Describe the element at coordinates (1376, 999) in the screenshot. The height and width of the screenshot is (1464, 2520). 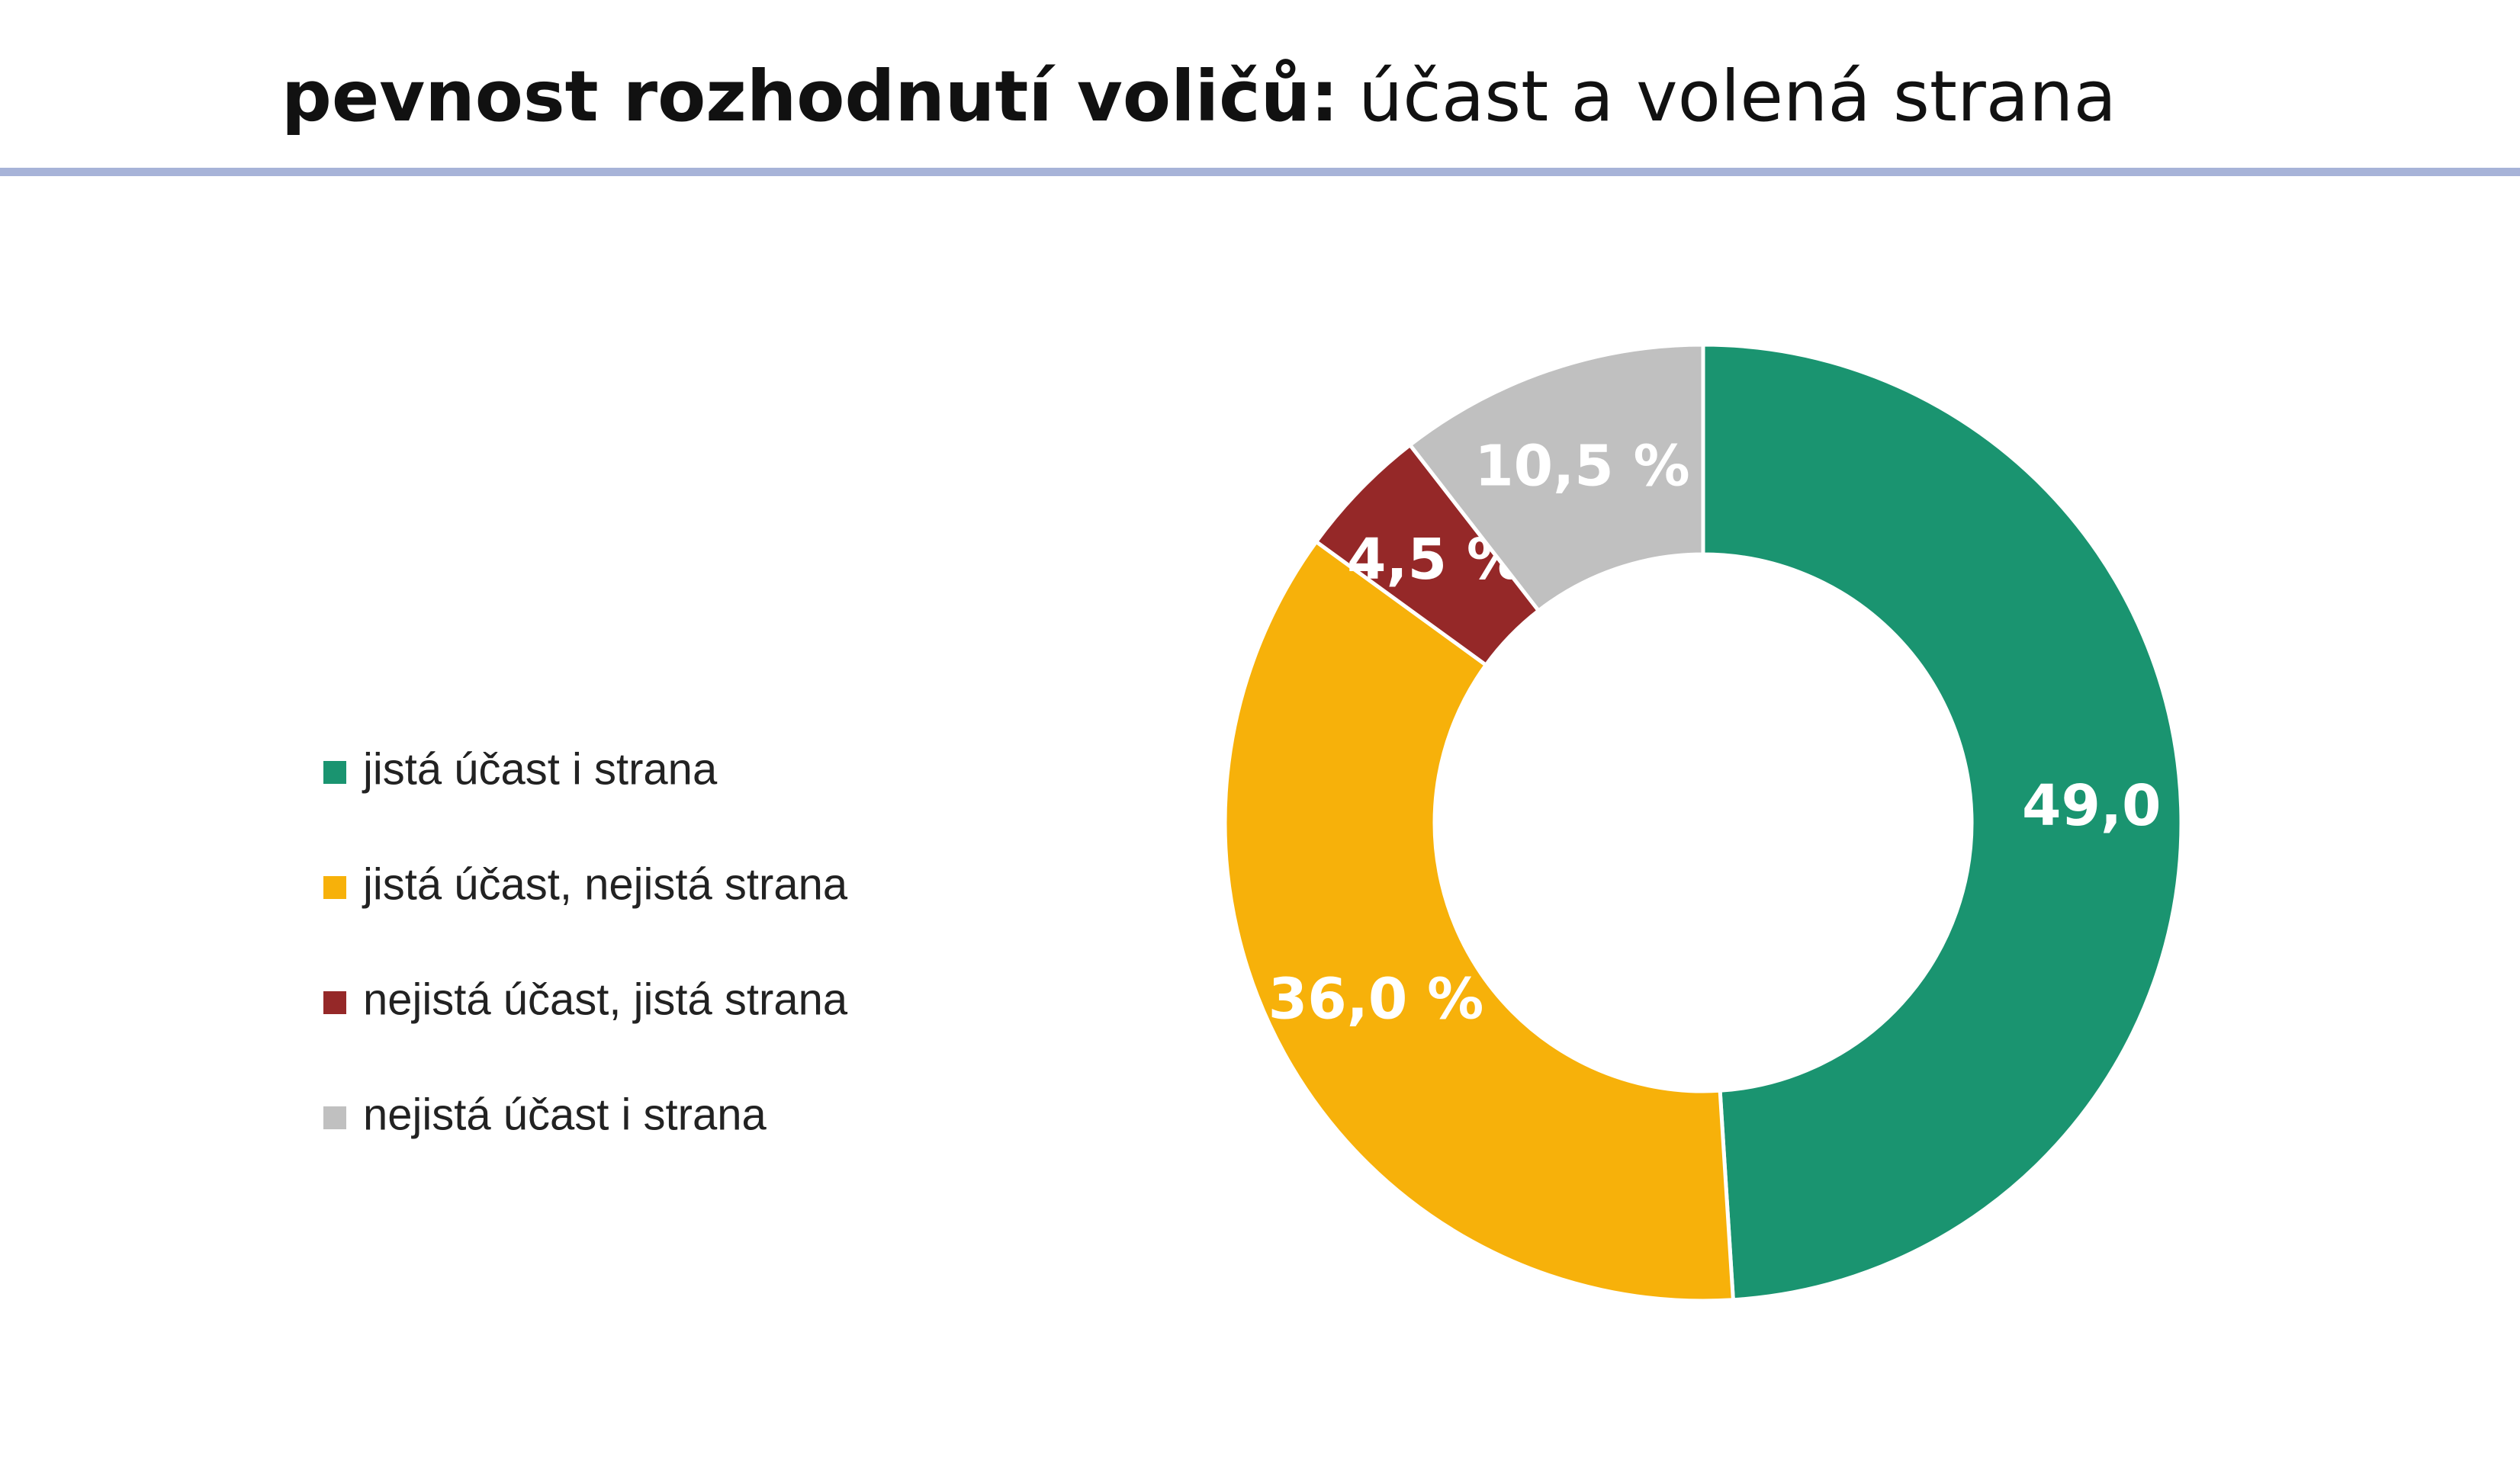
I see `value-label: 36,0 %` at that location.